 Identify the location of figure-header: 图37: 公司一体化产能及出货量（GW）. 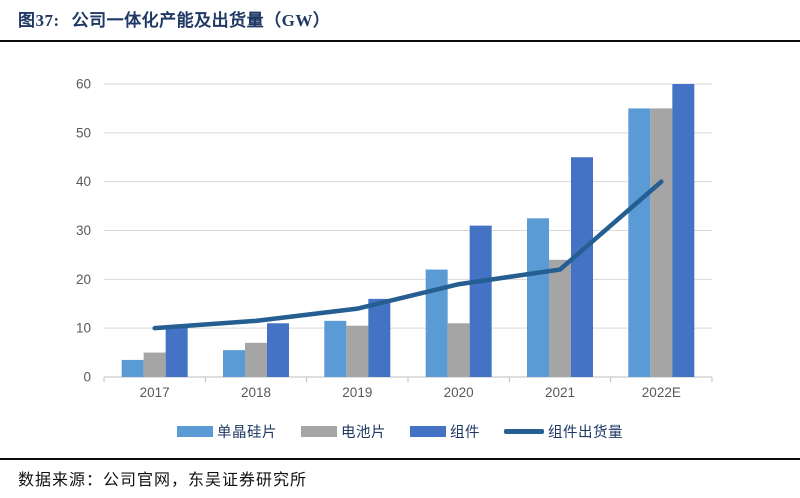
(404, 18).